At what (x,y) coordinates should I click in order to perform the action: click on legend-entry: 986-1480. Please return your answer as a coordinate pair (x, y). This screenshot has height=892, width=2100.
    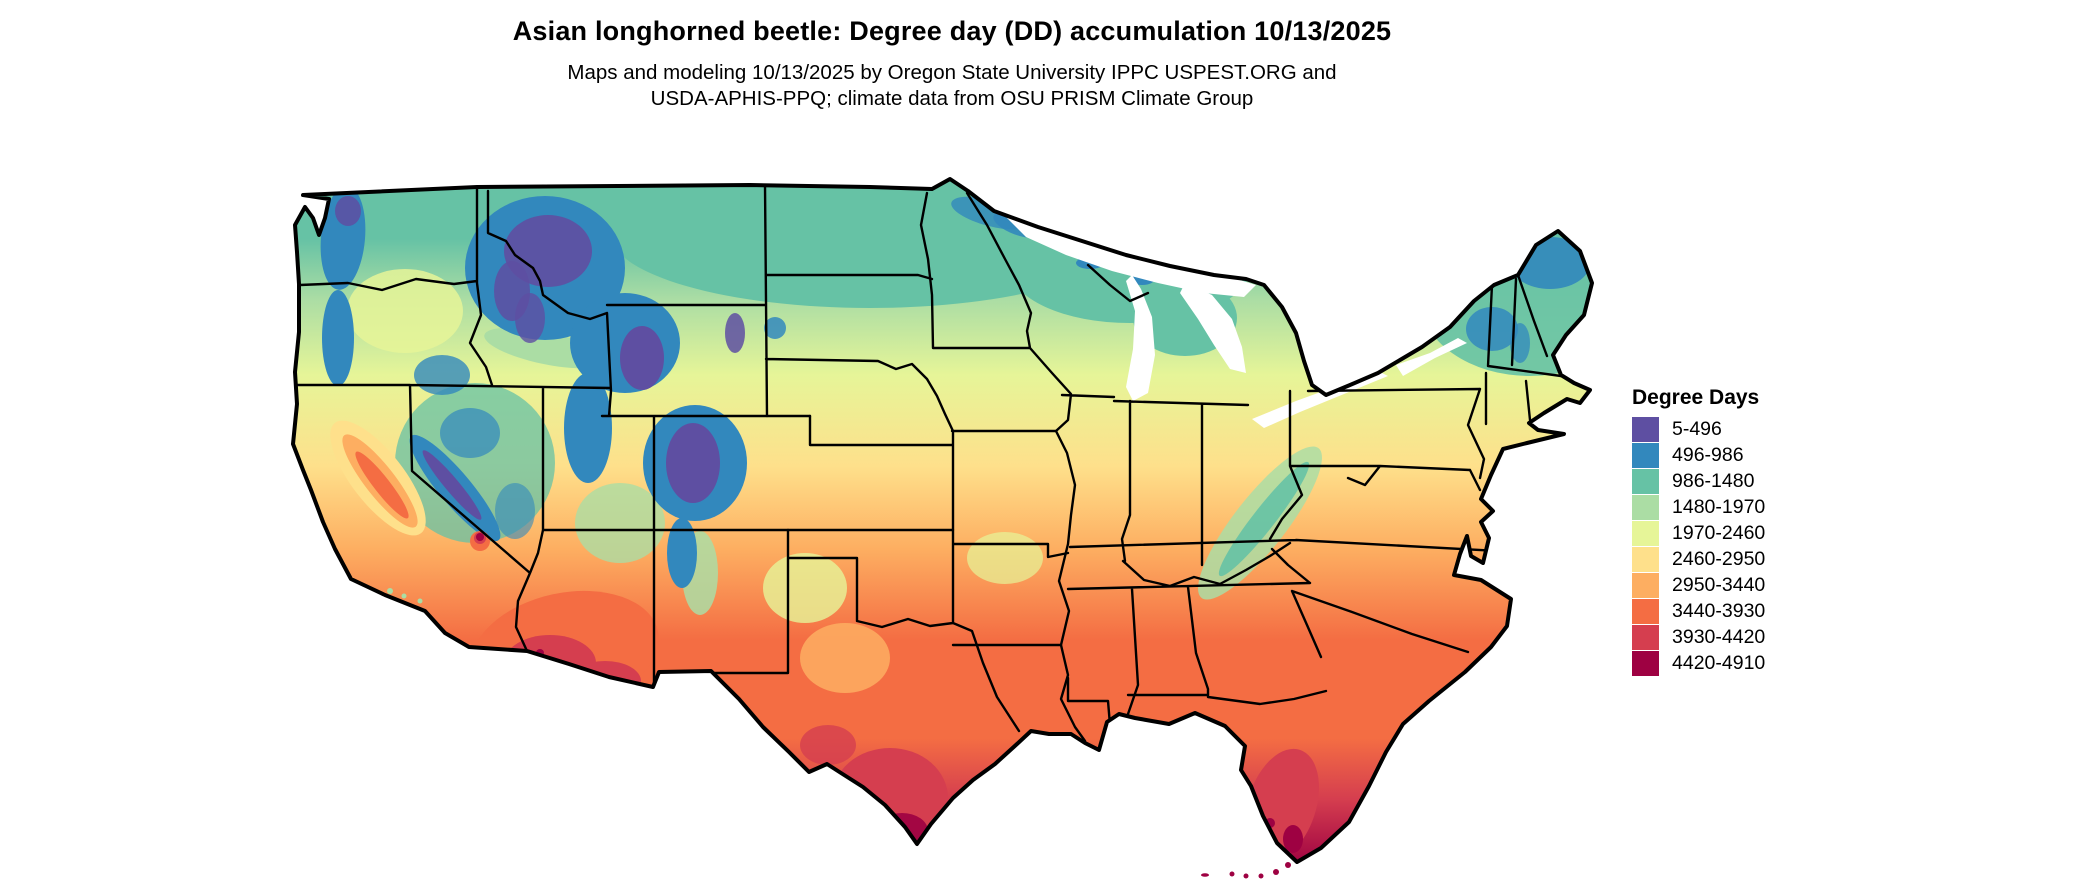
    Looking at the image, I should click on (1698, 481).